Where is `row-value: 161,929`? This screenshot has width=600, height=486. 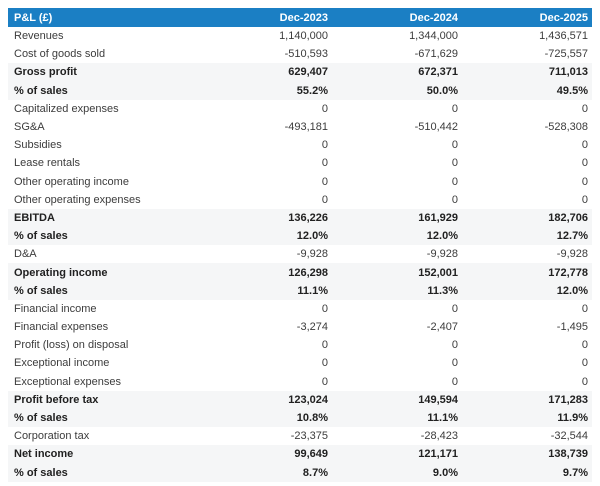 row-value: 161,929 is located at coordinates (397, 218).